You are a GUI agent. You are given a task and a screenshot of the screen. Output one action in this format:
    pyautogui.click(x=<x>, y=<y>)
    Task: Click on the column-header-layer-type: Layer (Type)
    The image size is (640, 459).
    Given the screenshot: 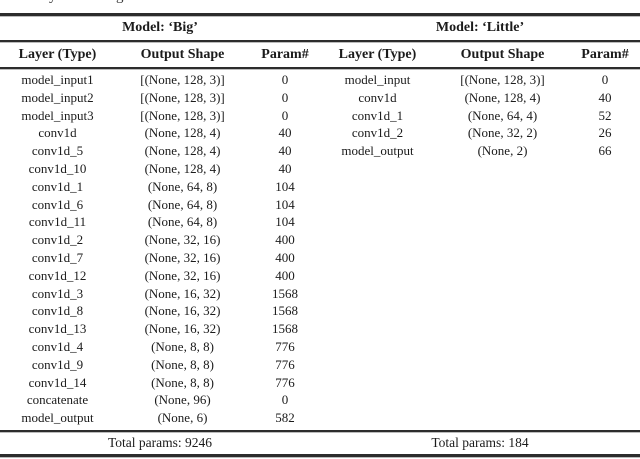 What is the action you would take?
    pyautogui.click(x=57, y=54)
    